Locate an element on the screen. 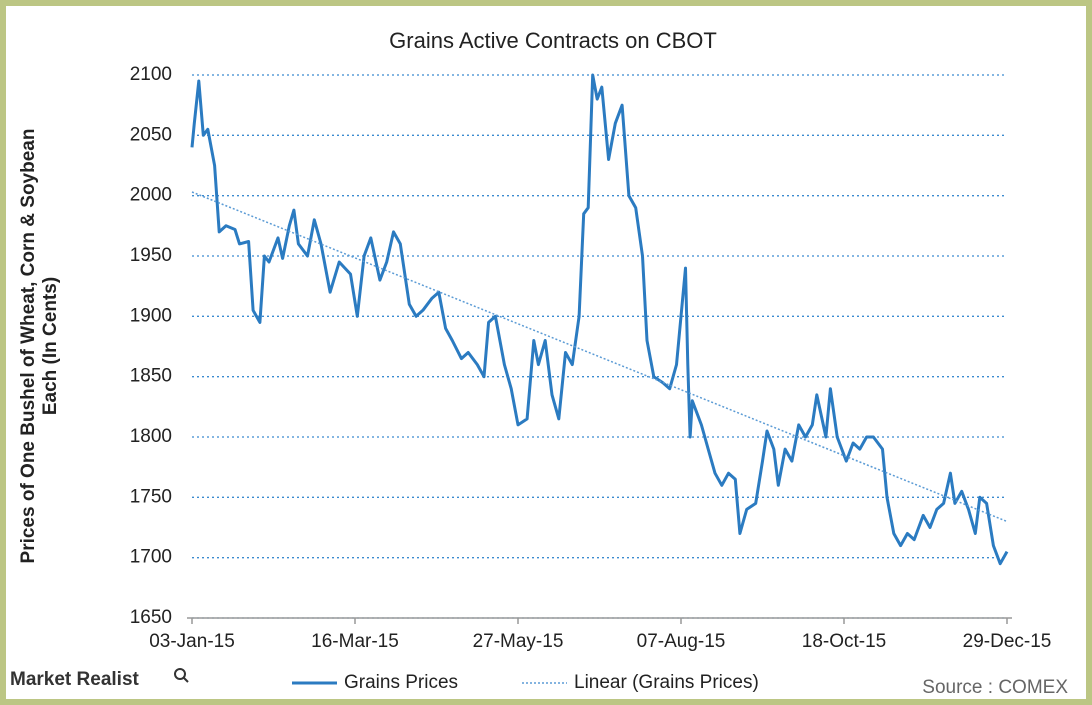  y-axis-label-line: Each (In Cents) is located at coordinates (50, 346).